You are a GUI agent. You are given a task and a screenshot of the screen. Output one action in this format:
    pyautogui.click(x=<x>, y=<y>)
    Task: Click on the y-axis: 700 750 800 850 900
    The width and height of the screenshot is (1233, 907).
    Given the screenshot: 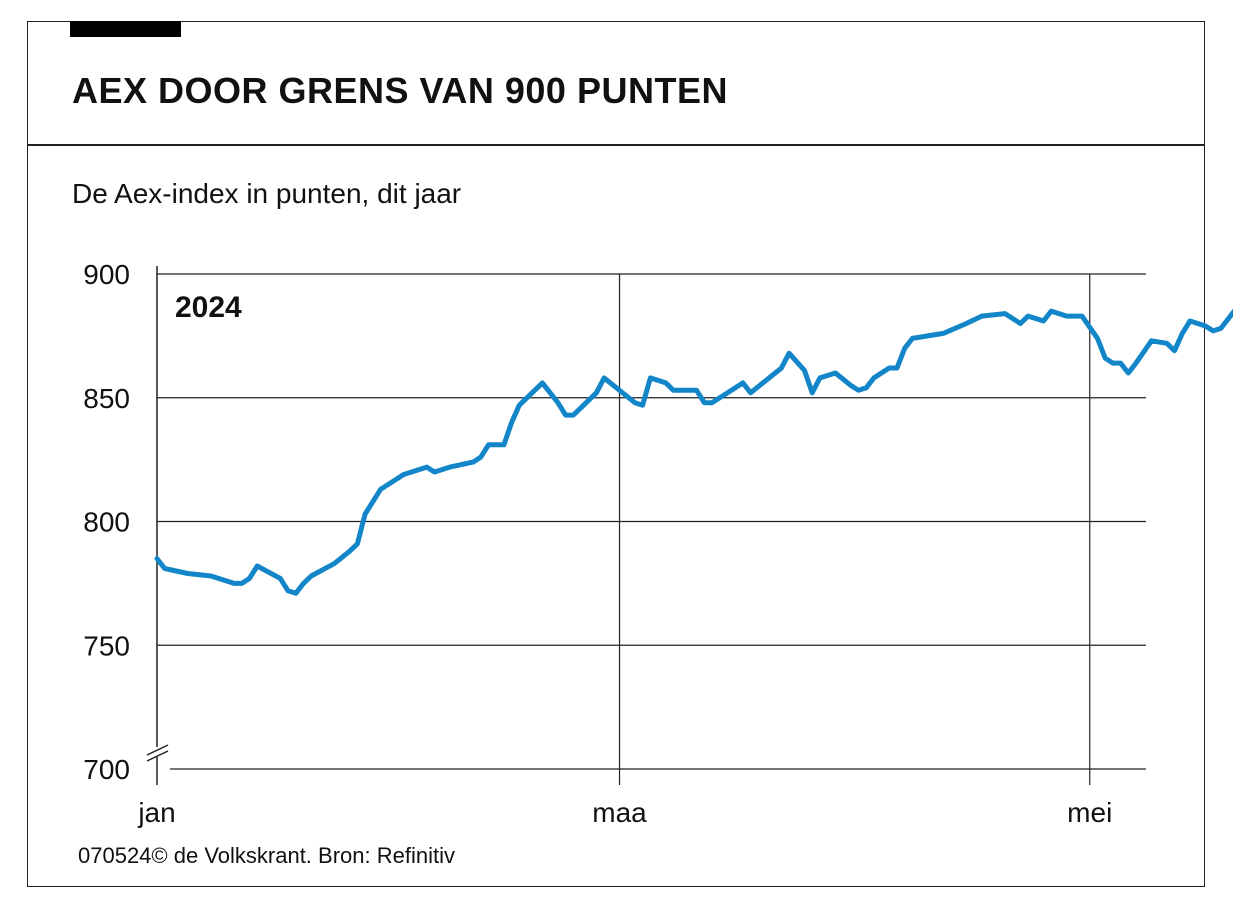 What is the action you would take?
    pyautogui.click(x=126, y=522)
    